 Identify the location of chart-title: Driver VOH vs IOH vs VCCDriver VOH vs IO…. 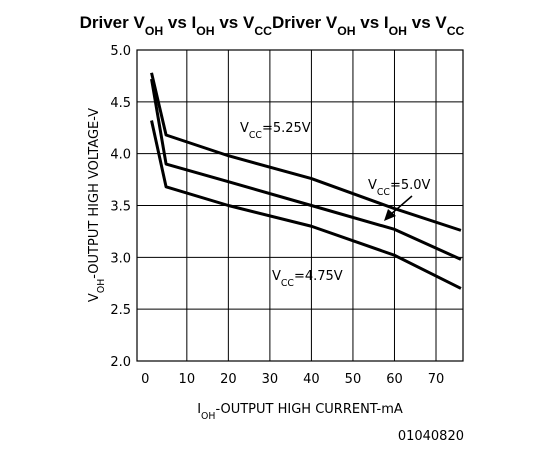
(272, 25).